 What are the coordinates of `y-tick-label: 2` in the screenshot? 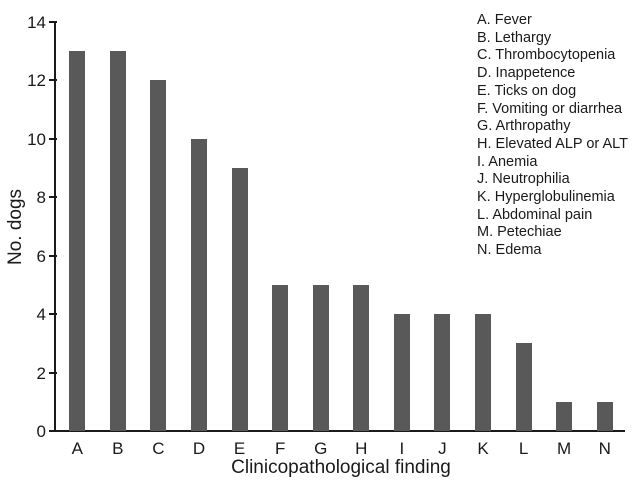 It's located at (41, 373).